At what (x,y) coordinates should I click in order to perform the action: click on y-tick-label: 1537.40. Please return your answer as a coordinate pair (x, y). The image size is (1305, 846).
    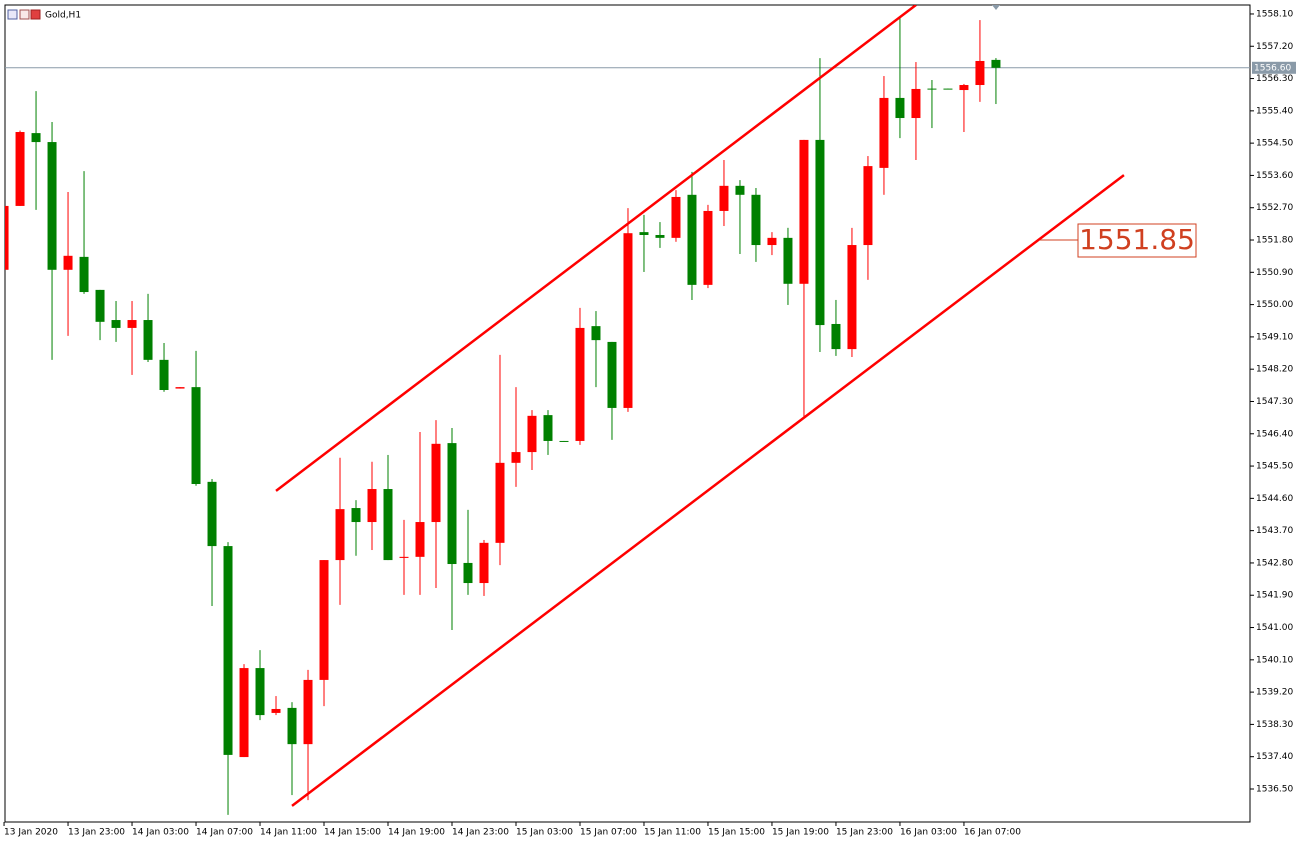
    Looking at the image, I should click on (1274, 757).